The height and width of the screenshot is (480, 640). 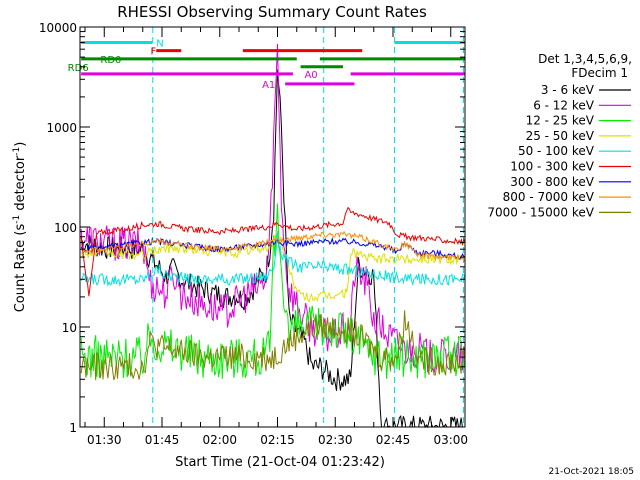 What do you see at coordinates (268, 85) in the screenshot?
I see `flag-label-a1: A1` at bounding box center [268, 85].